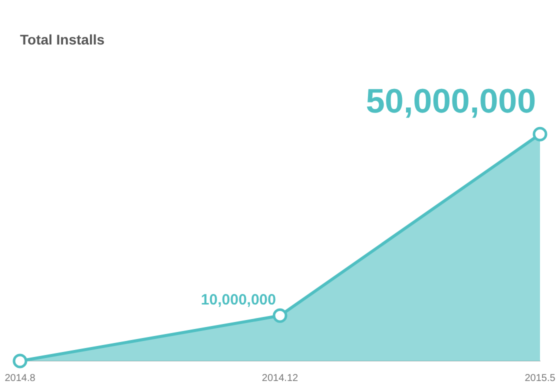 The image size is (560, 391). I want to click on data-label: 50,000,000, so click(451, 101).